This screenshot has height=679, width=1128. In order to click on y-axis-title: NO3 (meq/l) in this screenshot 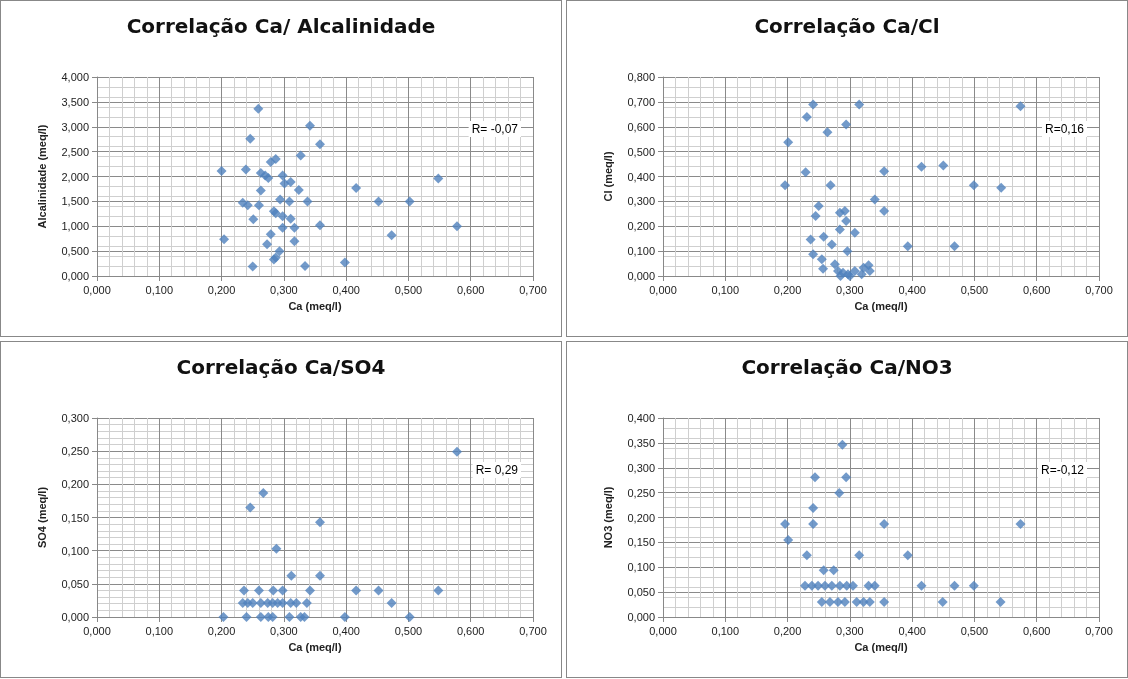, I will do `click(607, 517)`.